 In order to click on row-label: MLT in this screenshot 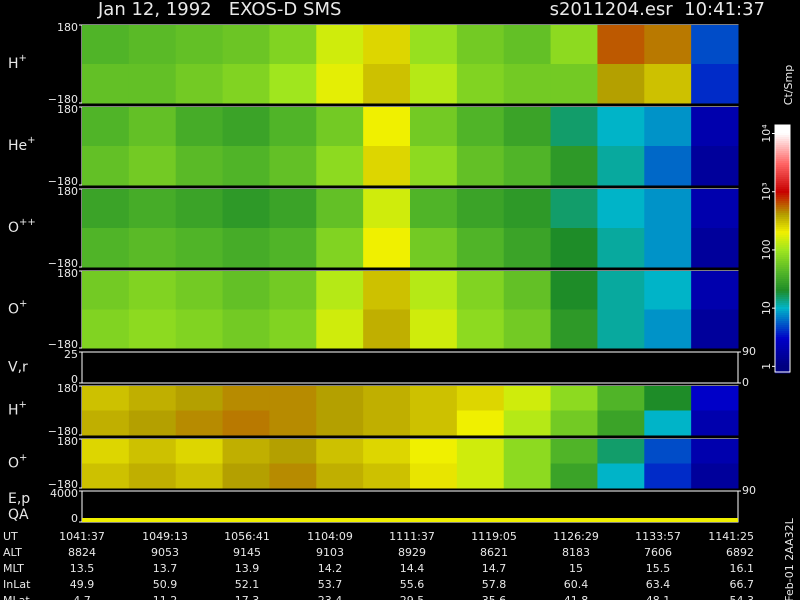, I will do `click(13, 568)`.